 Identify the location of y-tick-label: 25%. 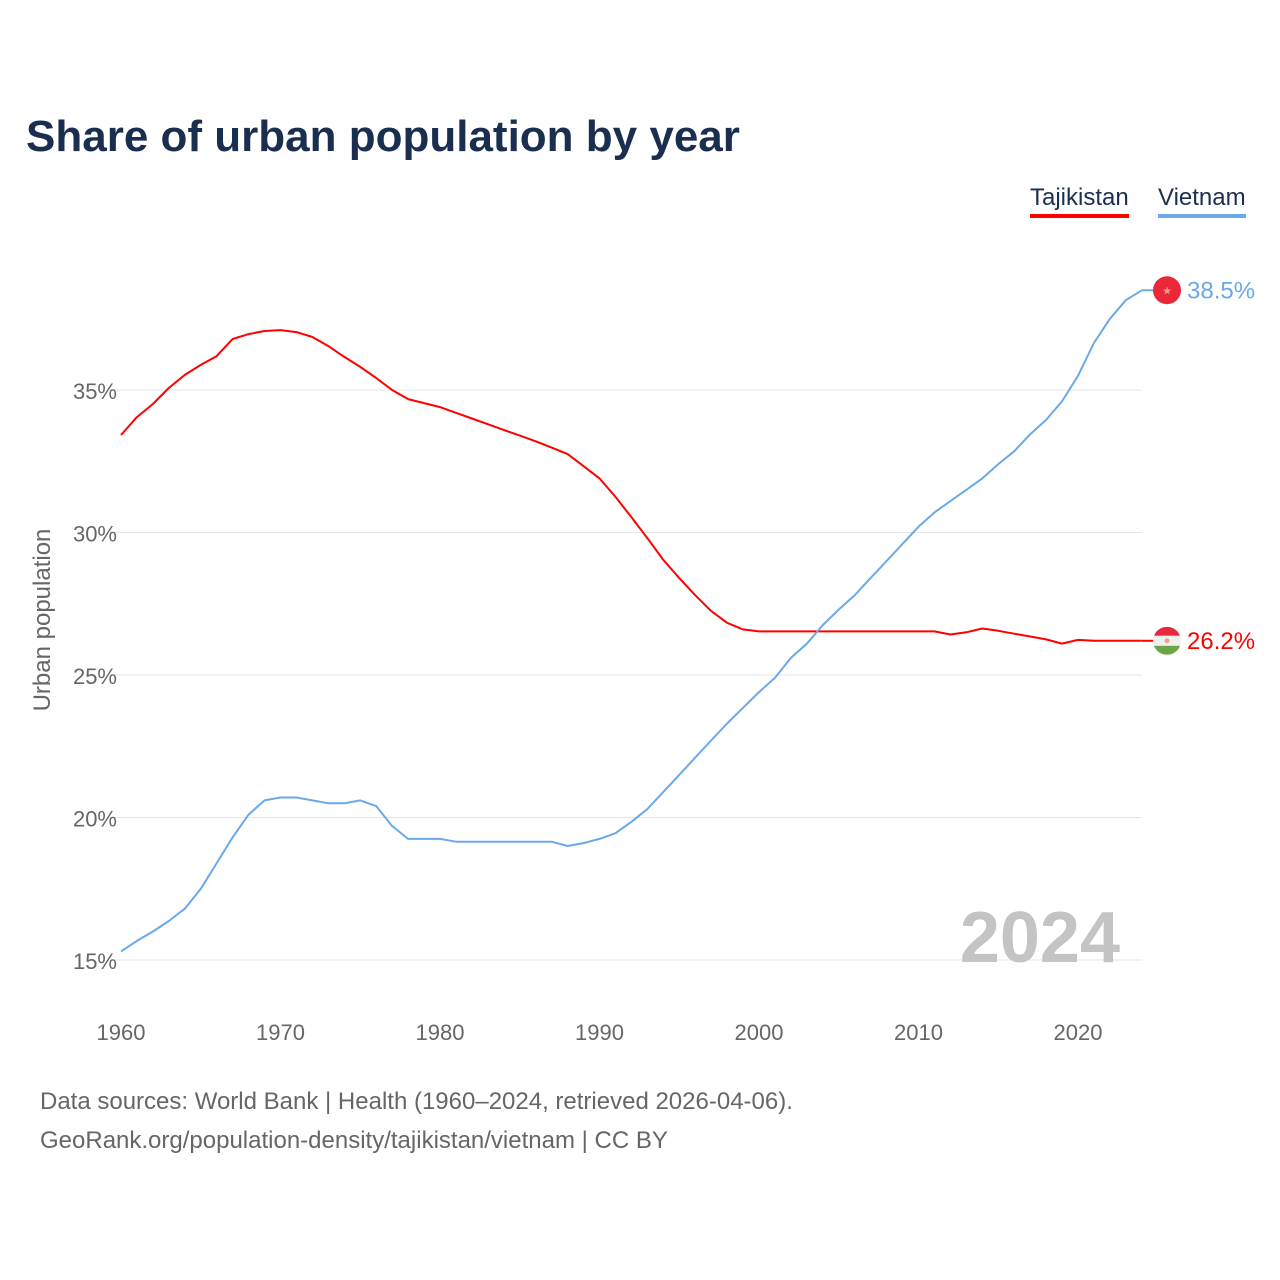
(95, 676).